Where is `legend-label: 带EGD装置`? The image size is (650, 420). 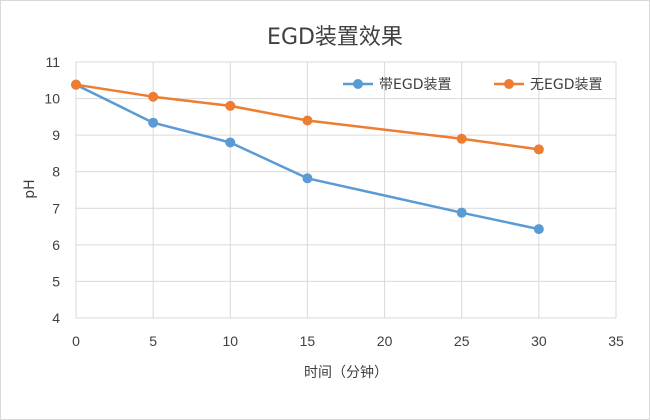
legend-label: 带EGD装置 is located at coordinates (415, 85).